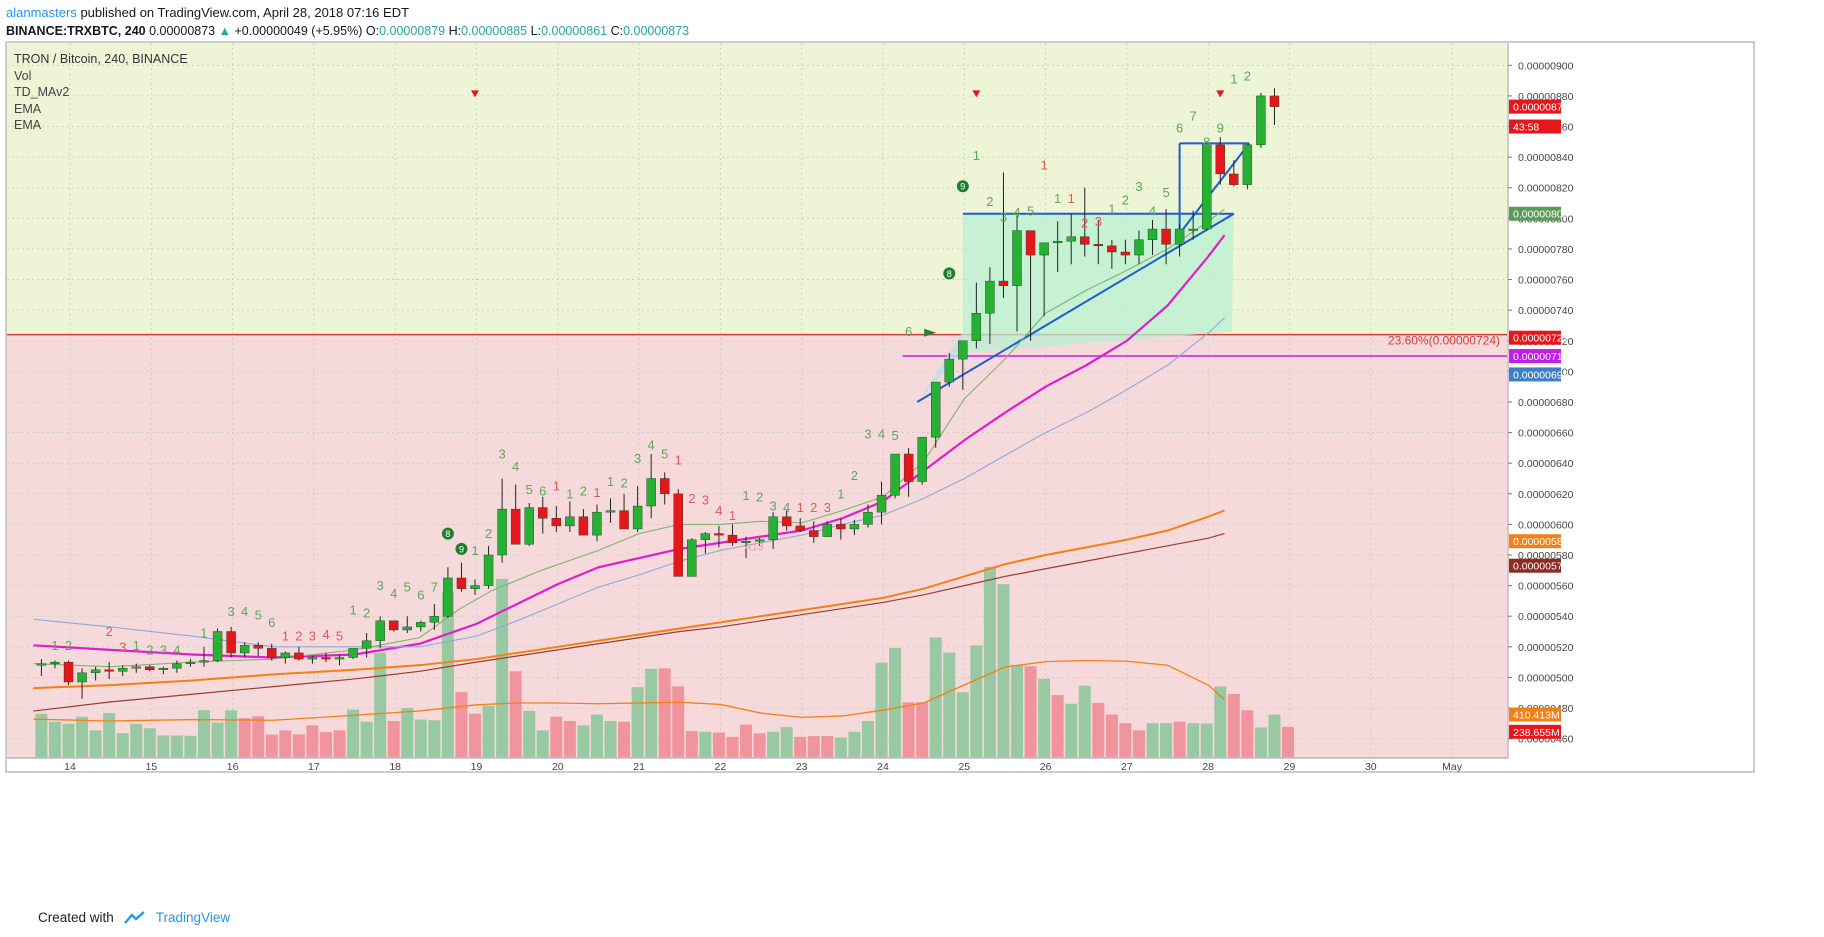  What do you see at coordinates (42, 92) in the screenshot?
I see `legend-item-tdmav2: TD_MAv2` at bounding box center [42, 92].